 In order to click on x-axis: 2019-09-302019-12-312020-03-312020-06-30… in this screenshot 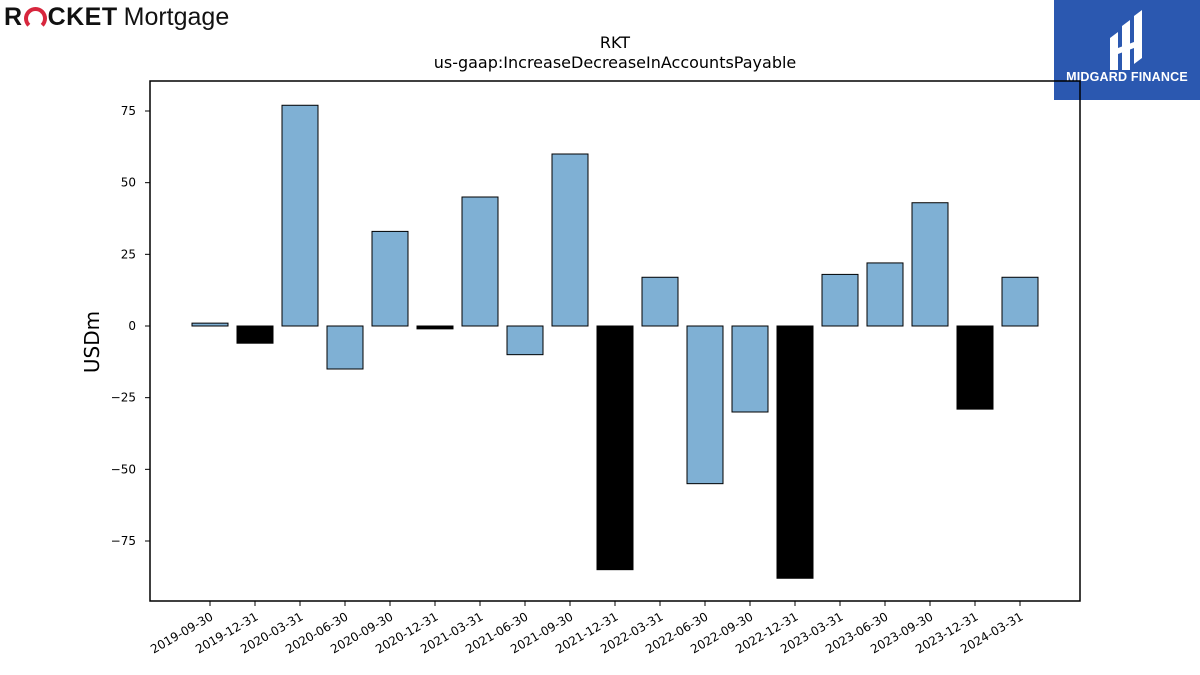, I will do `click(587, 628)`.